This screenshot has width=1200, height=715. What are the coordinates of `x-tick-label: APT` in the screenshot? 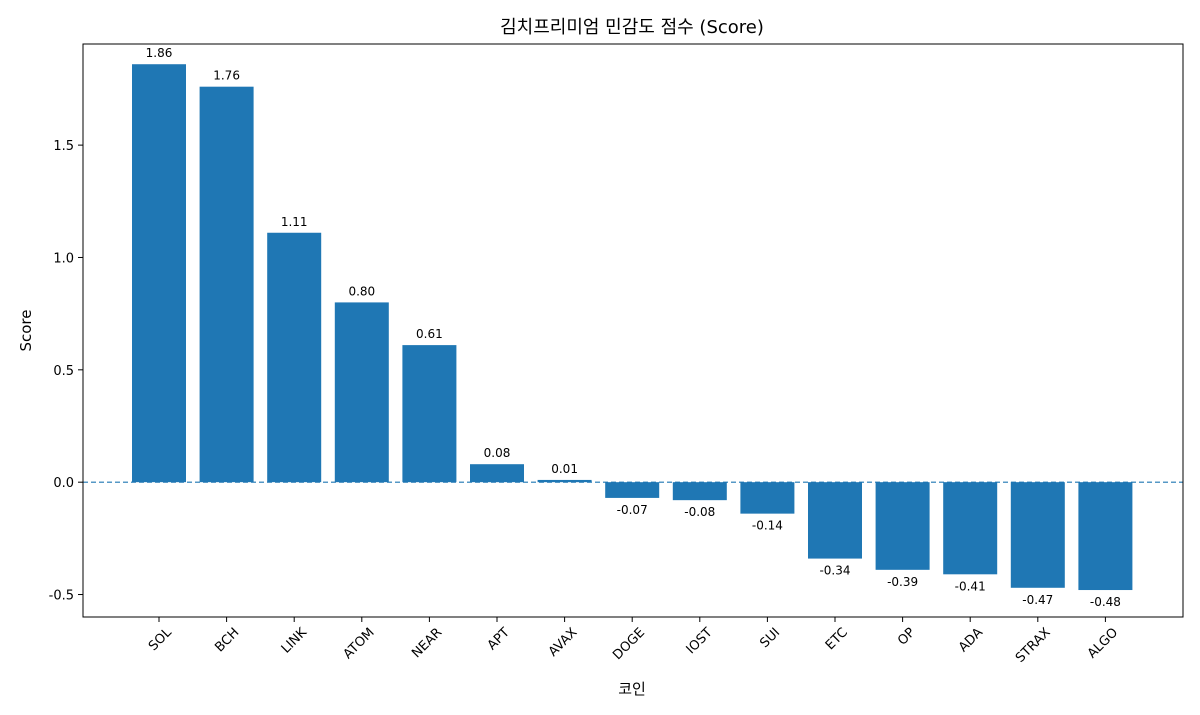 It's located at (499, 639).